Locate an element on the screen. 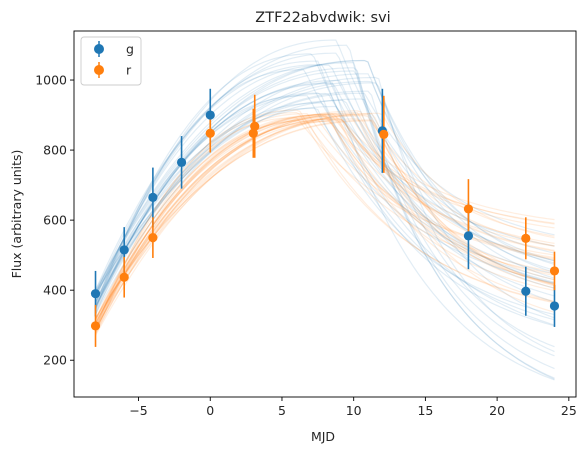 This screenshot has height=453, width=580. x-tick-label: 0 is located at coordinates (210, 410).